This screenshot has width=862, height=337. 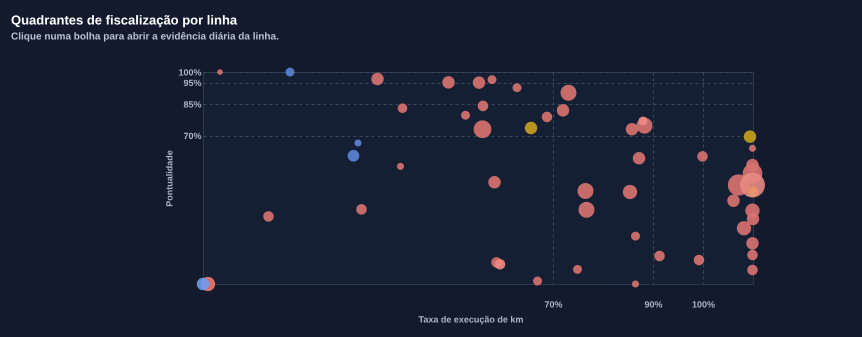 What do you see at coordinates (169, 178) in the screenshot?
I see `y-axis-title: Pontualidade` at bounding box center [169, 178].